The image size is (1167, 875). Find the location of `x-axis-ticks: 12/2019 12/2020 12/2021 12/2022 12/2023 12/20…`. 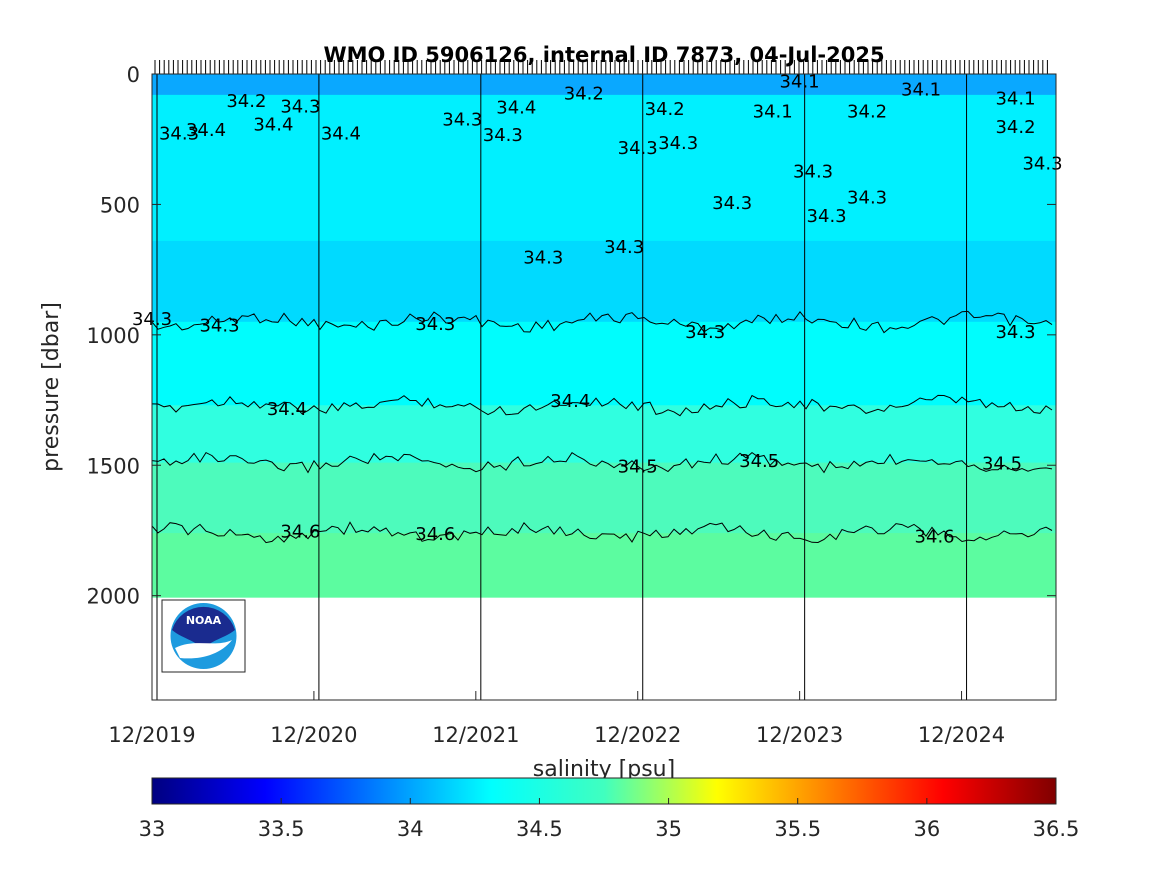

x-axis-ticks: 12/2019 12/2020 12/2021 12/2022 12/2023 12/20… is located at coordinates (556, 719).